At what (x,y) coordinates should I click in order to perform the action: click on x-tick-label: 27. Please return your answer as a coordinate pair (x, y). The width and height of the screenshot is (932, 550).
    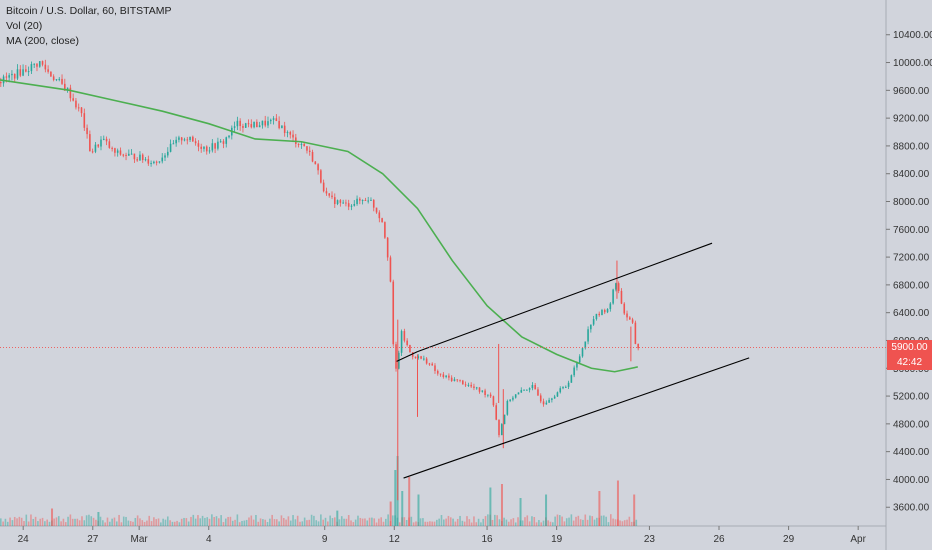
    Looking at the image, I should click on (93, 539).